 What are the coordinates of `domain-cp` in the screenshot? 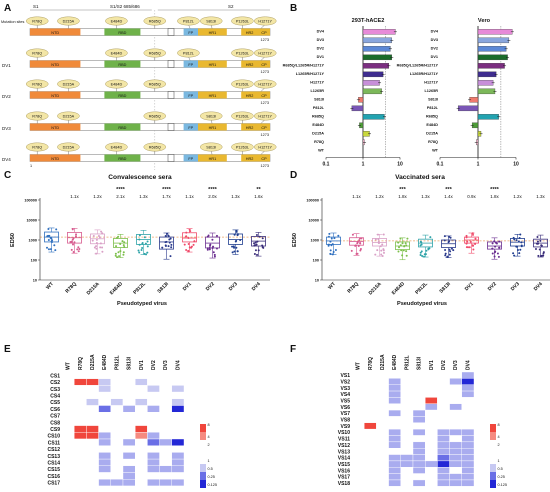 It's located at (264, 95).